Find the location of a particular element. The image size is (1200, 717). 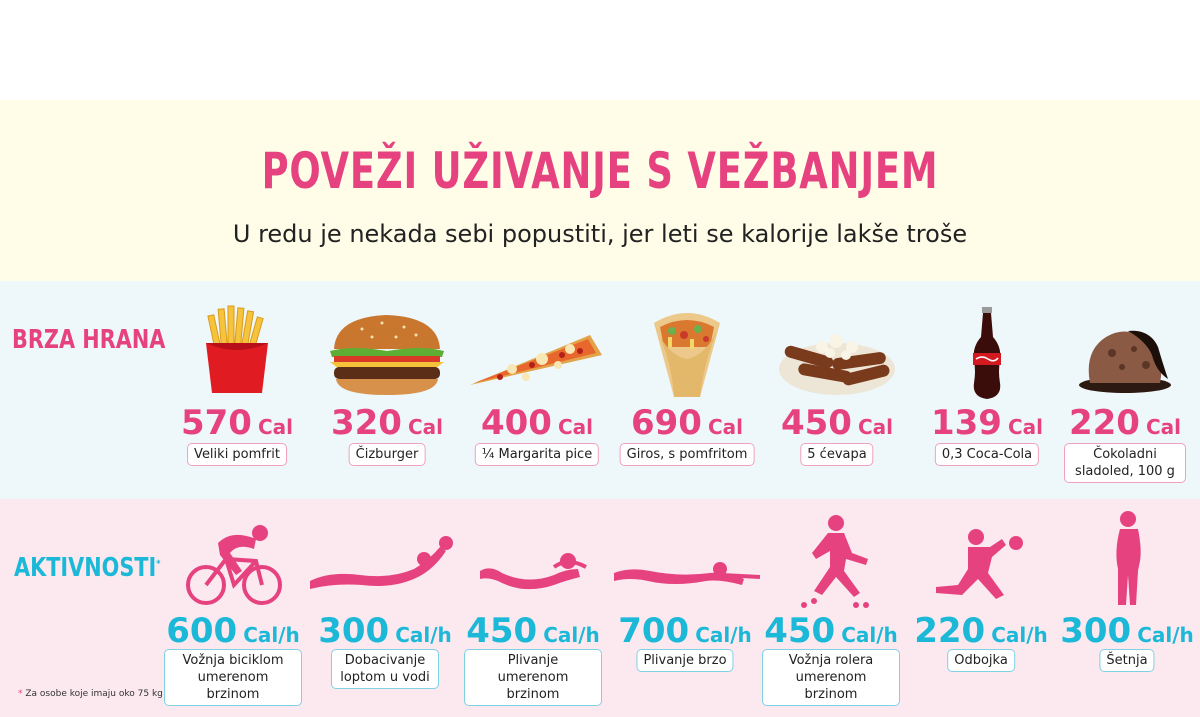

ice-cream-icon is located at coordinates (1125, 361).